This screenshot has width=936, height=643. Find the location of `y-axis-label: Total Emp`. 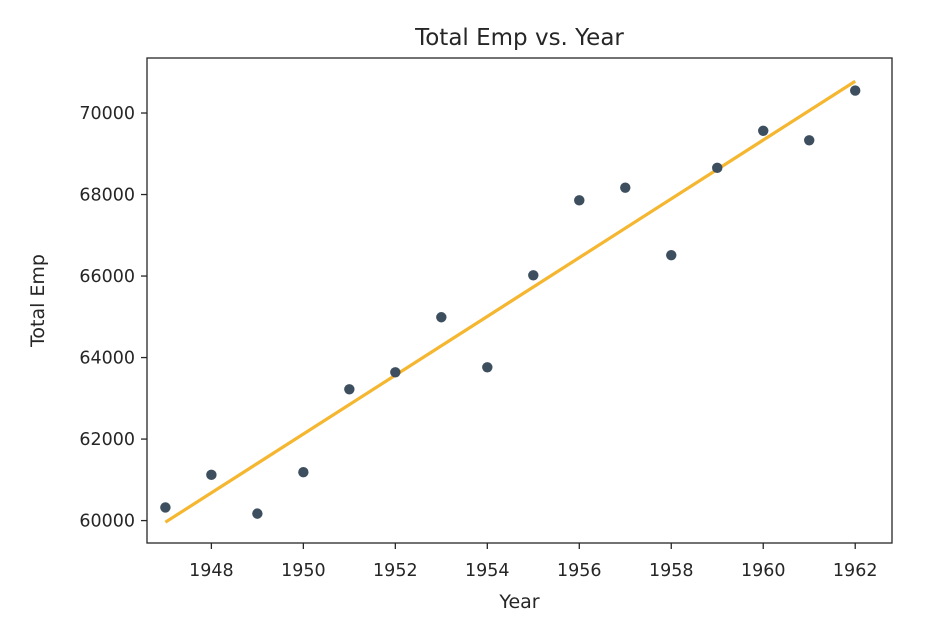

y-axis-label: Total Emp is located at coordinates (38, 301).